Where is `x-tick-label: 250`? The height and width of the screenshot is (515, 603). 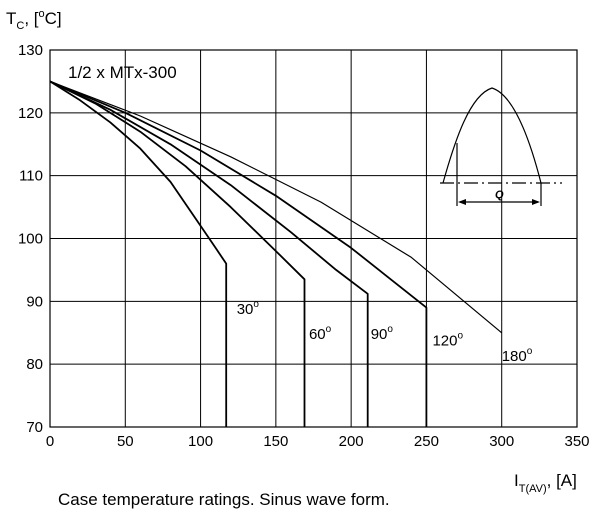
x-tick-label: 250 is located at coordinates (426, 441).